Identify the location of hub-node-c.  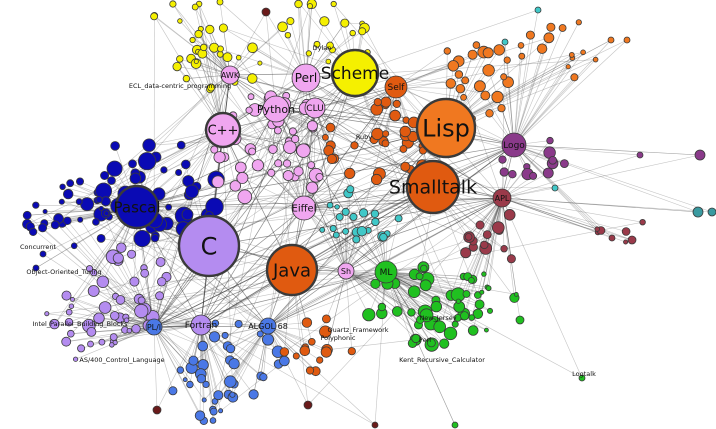
(209, 246).